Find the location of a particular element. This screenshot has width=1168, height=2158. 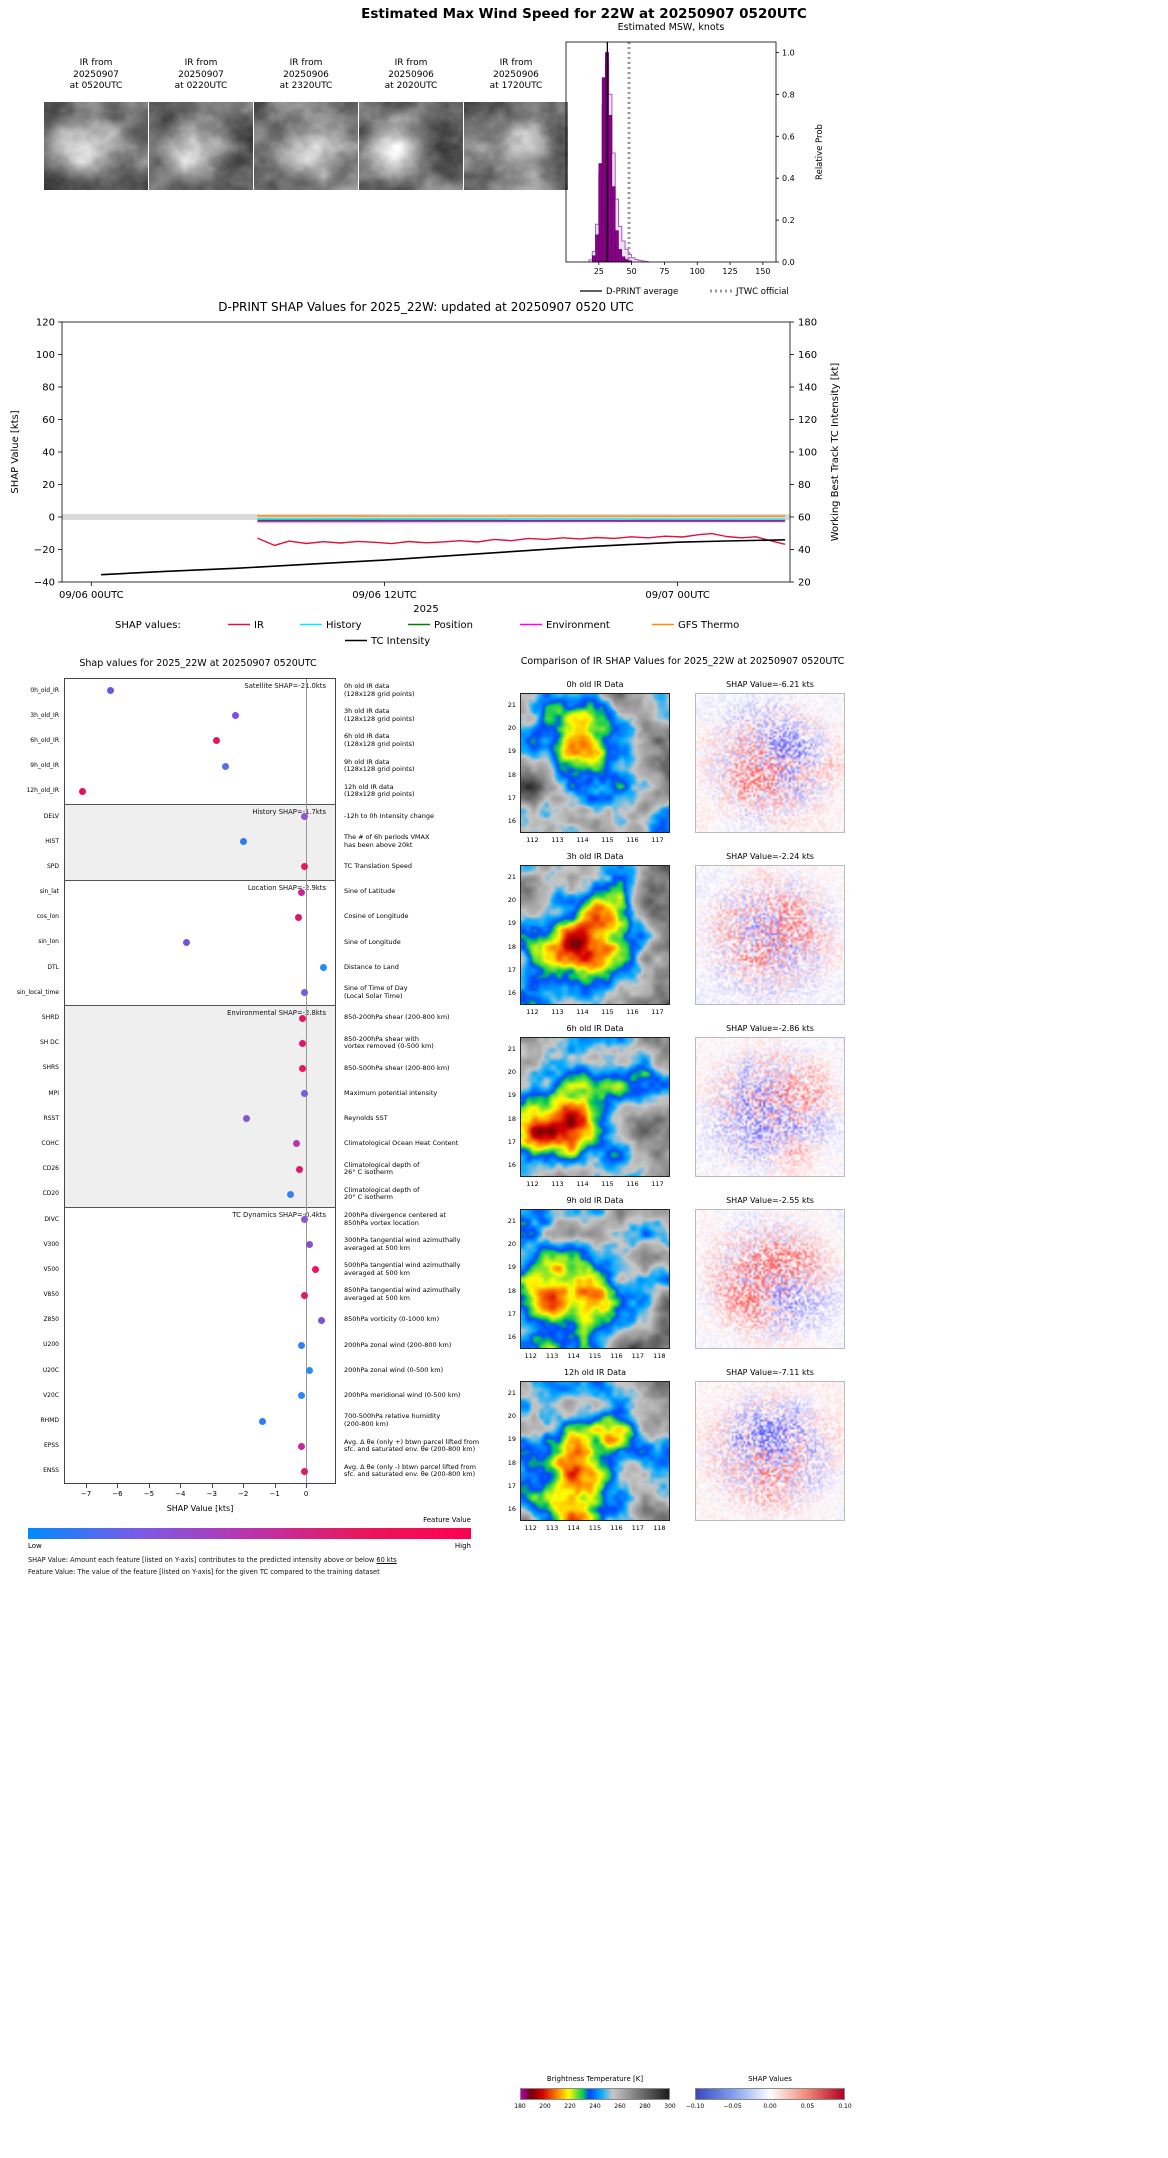

feature-label: CD20 is located at coordinates (50, 1194).